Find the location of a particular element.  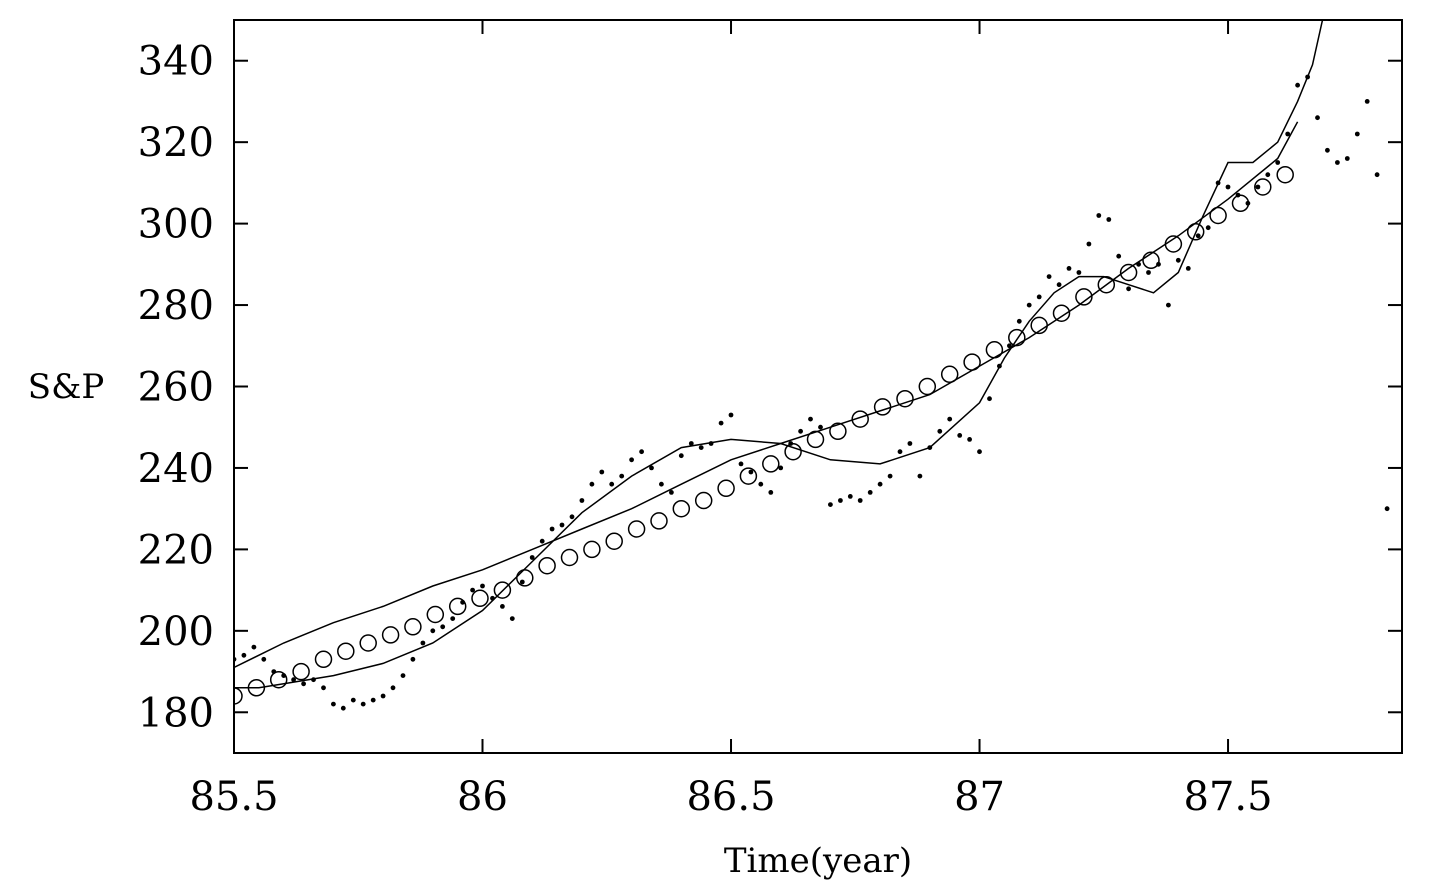

y-axis-title: S&P is located at coordinates (66, 387).